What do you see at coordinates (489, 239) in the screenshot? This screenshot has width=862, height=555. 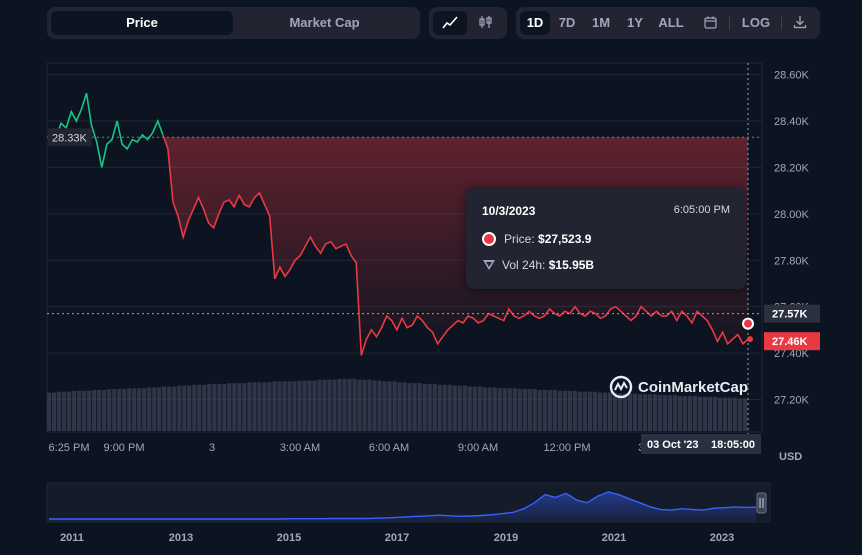 I see `price-dot-icon` at bounding box center [489, 239].